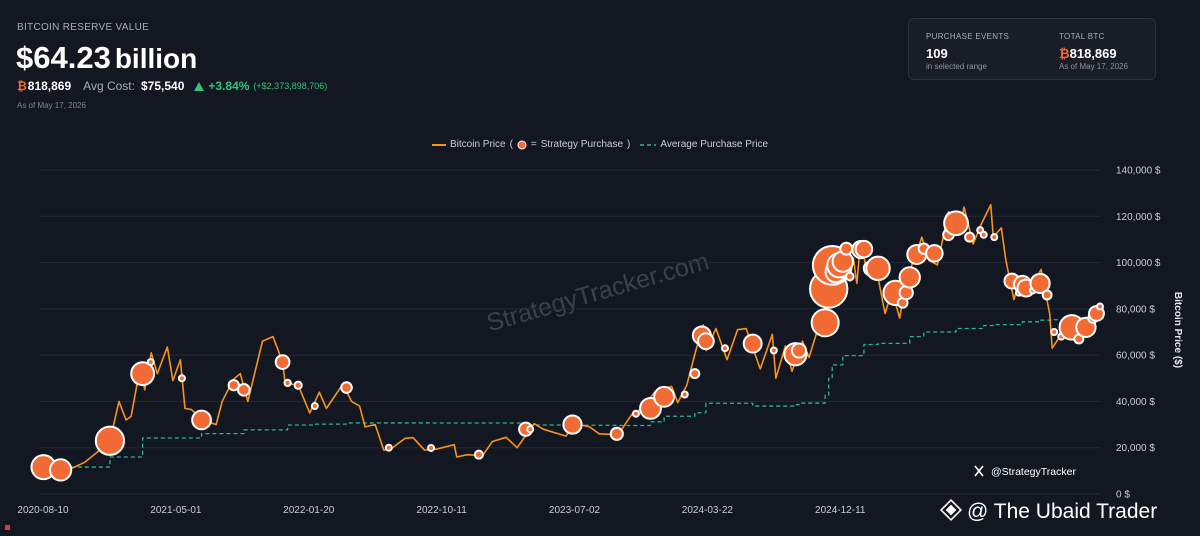 This screenshot has width=1200, height=536. What do you see at coordinates (1135, 309) in the screenshot?
I see `y-tick-label: 80,000 $` at bounding box center [1135, 309].